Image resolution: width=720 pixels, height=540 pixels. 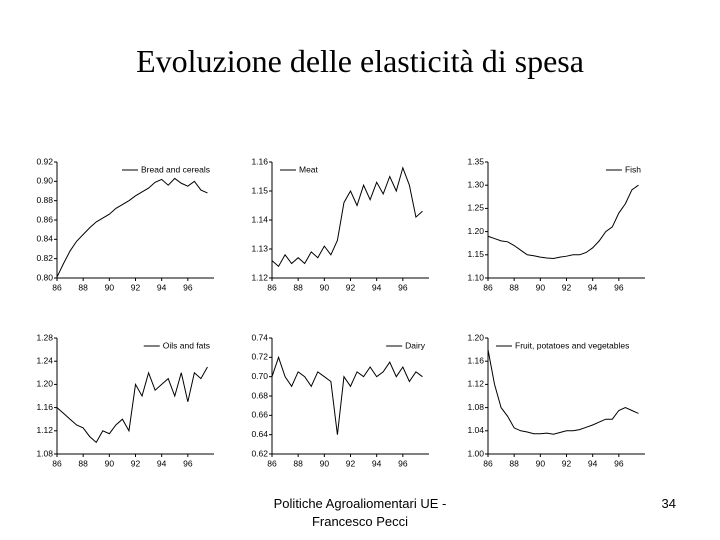 What do you see at coordinates (44, 337) in the screenshot?
I see `y-tick-label: 1.28` at bounding box center [44, 337].